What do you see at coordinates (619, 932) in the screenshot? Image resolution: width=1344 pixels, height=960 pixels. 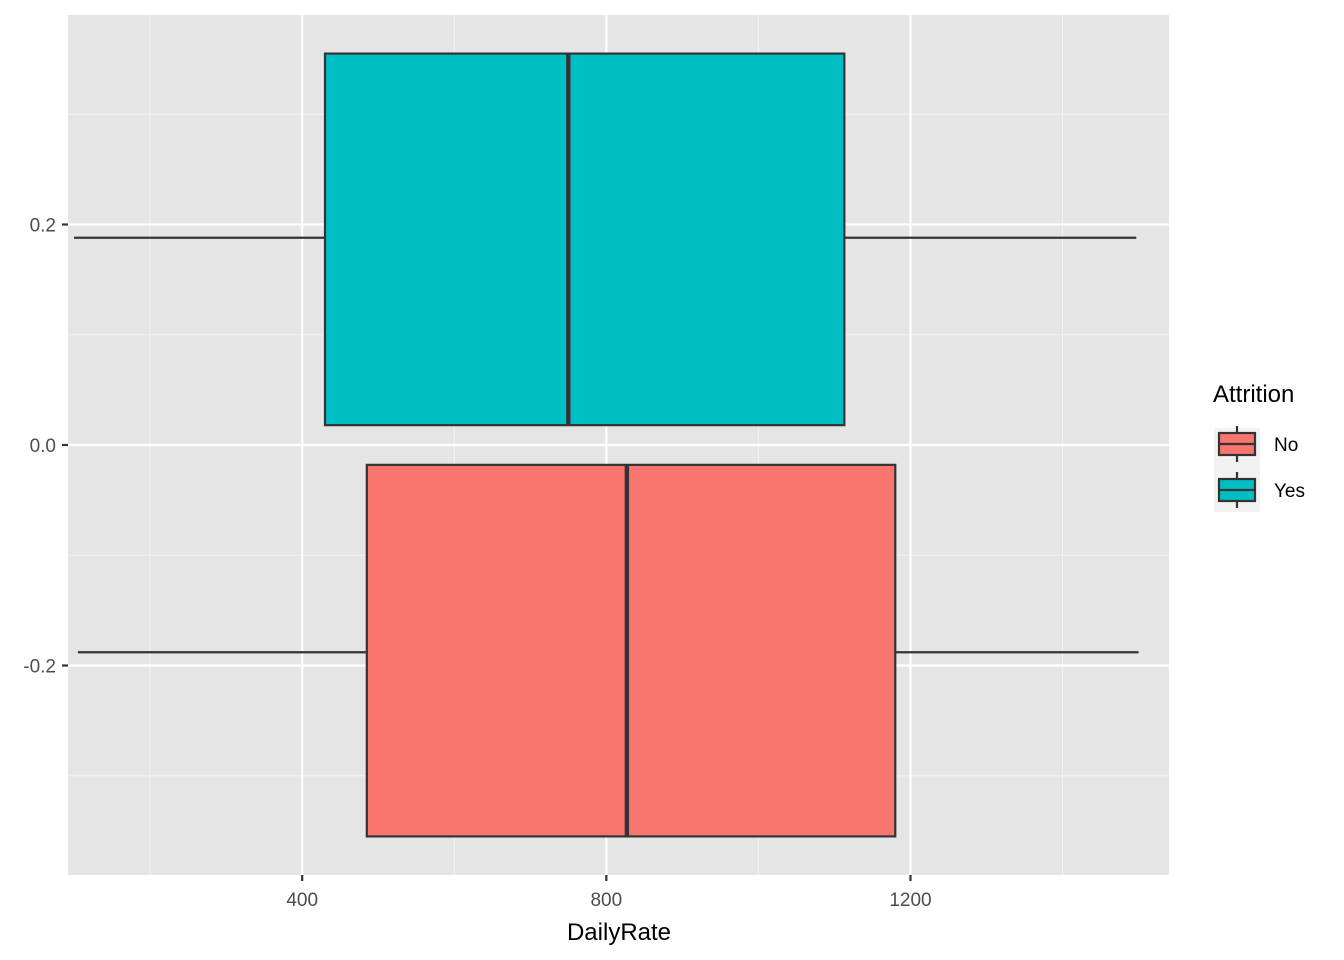 I see `x-axis-title: DailyRate` at bounding box center [619, 932].